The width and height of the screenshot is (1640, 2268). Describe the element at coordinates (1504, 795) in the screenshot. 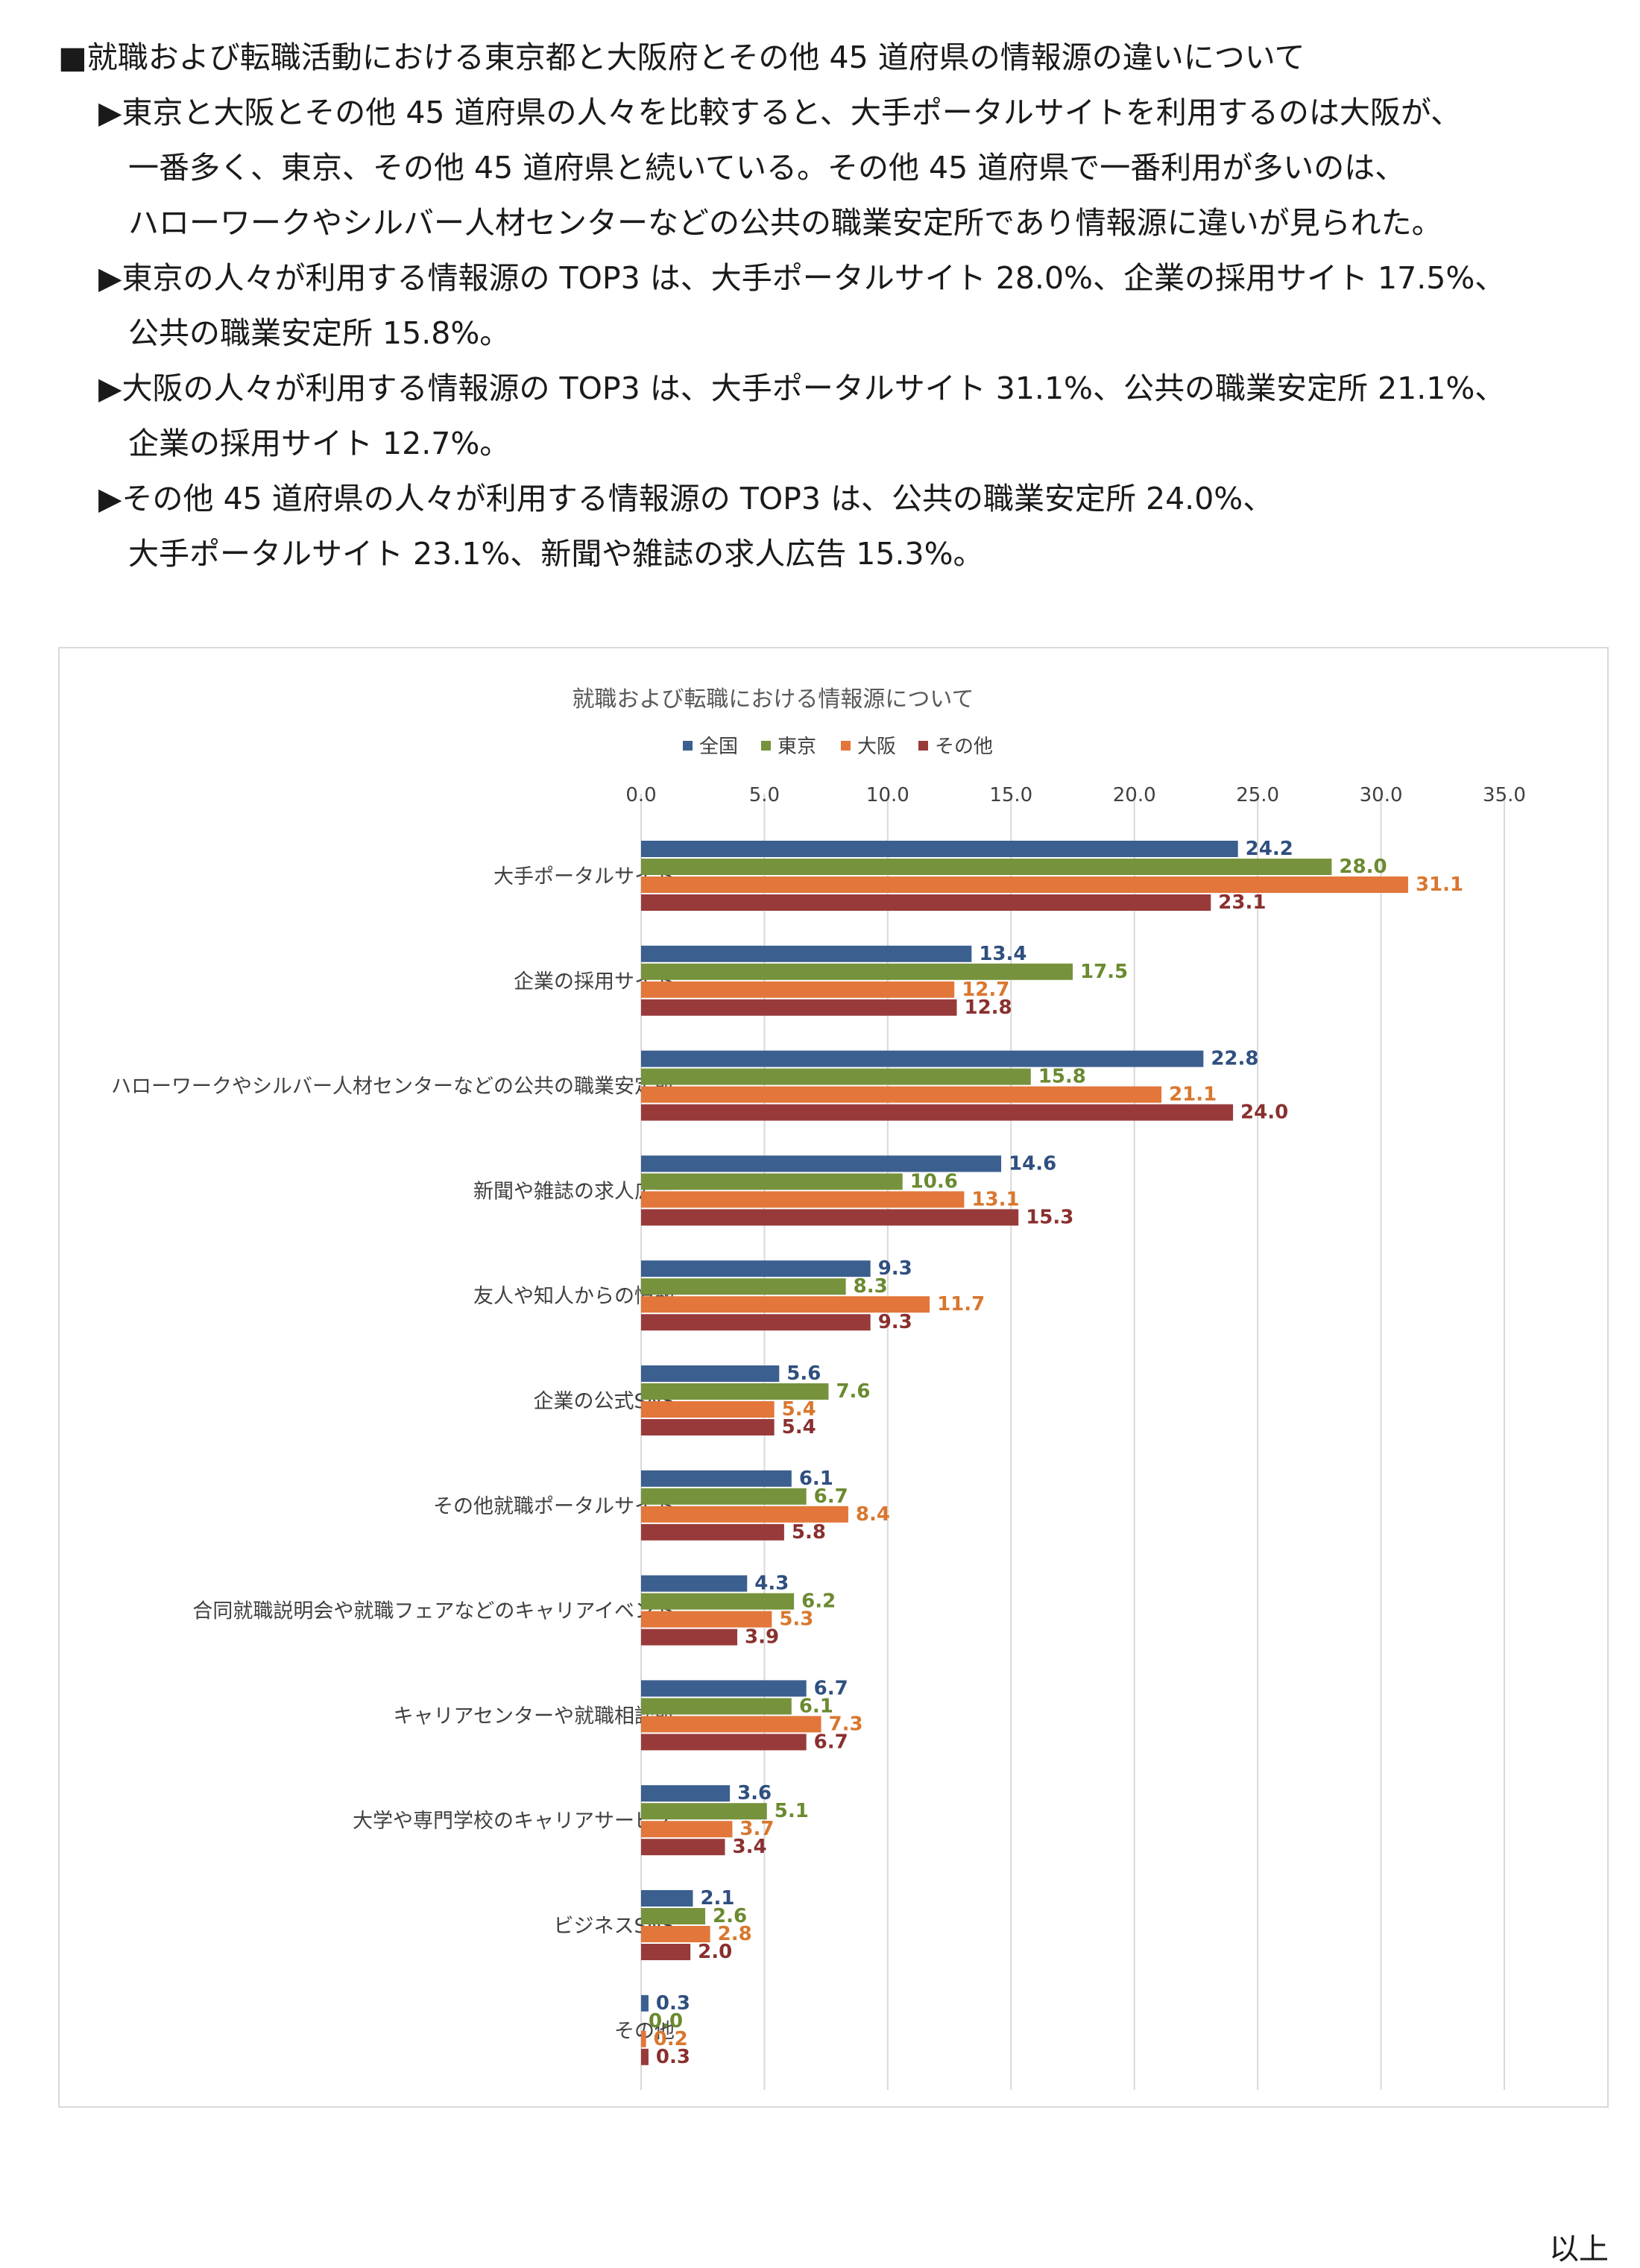

I see `tick-label: 35.0` at that location.